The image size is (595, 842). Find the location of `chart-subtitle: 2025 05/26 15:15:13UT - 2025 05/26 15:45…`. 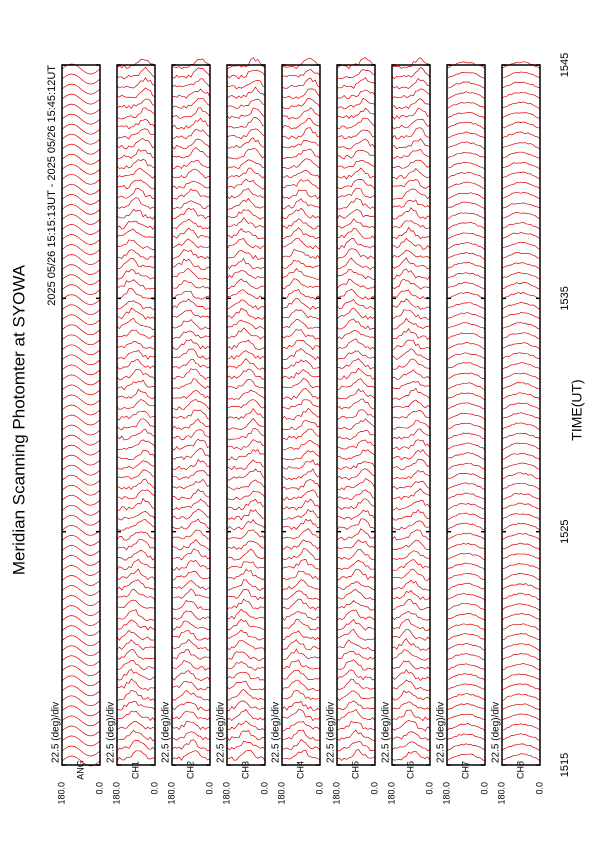

chart-subtitle: 2025 05/26 15:15:13UT - 2025 05/26 15:45… is located at coordinates (52, 185).